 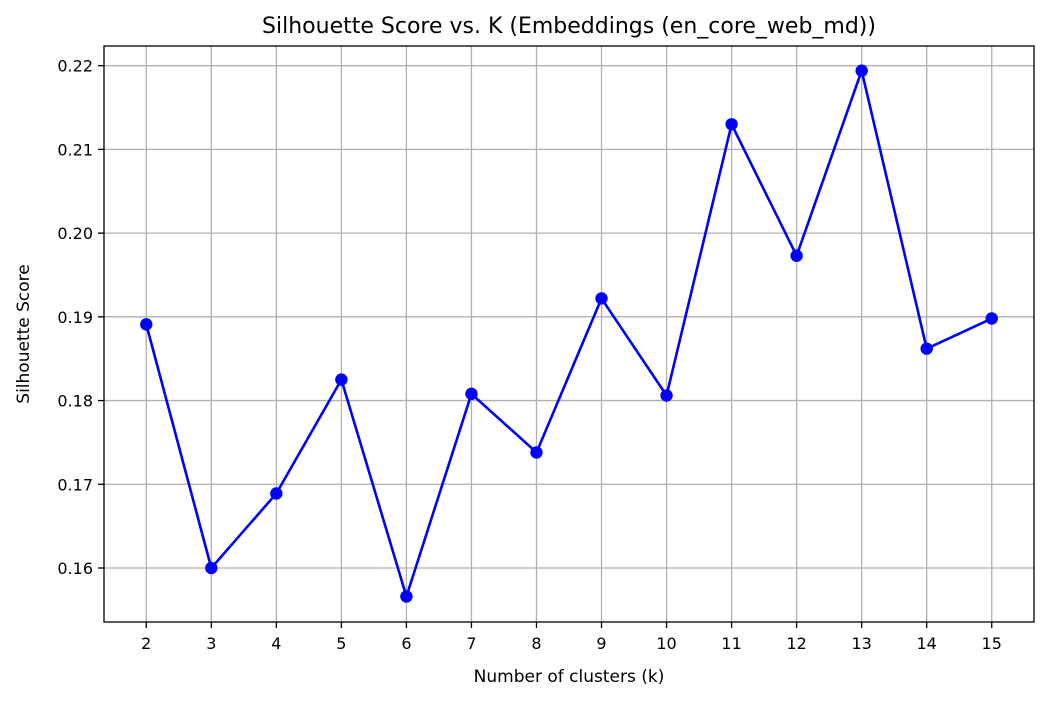 What do you see at coordinates (796, 643) in the screenshot?
I see `x-tick-label: 12` at bounding box center [796, 643].